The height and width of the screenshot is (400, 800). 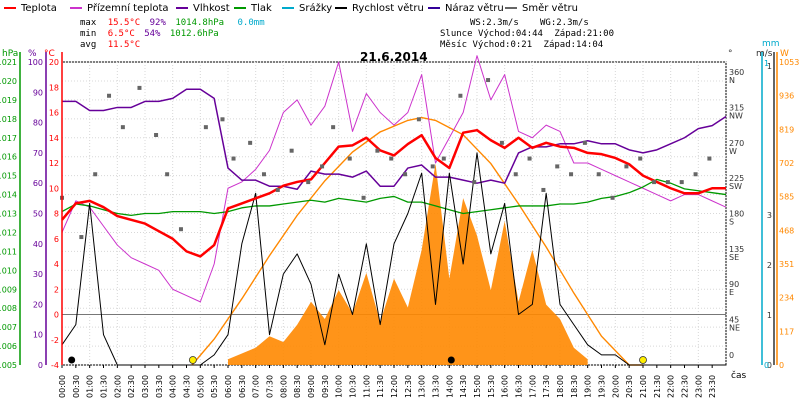 What do you see at coordinates (474, 8) in the screenshot?
I see `legend-label: Náraz větru` at bounding box center [474, 8].